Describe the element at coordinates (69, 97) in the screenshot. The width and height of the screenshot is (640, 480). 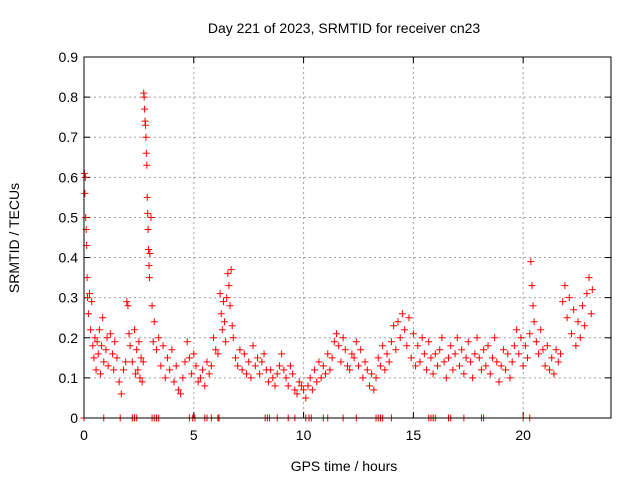
I see `y-tick-label: 0.8` at that location.